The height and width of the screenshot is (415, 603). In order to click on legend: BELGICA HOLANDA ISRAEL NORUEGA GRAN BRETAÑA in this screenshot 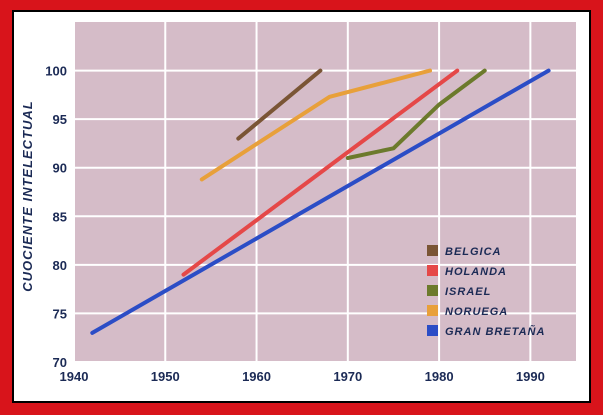, I will do `click(486, 291)`.